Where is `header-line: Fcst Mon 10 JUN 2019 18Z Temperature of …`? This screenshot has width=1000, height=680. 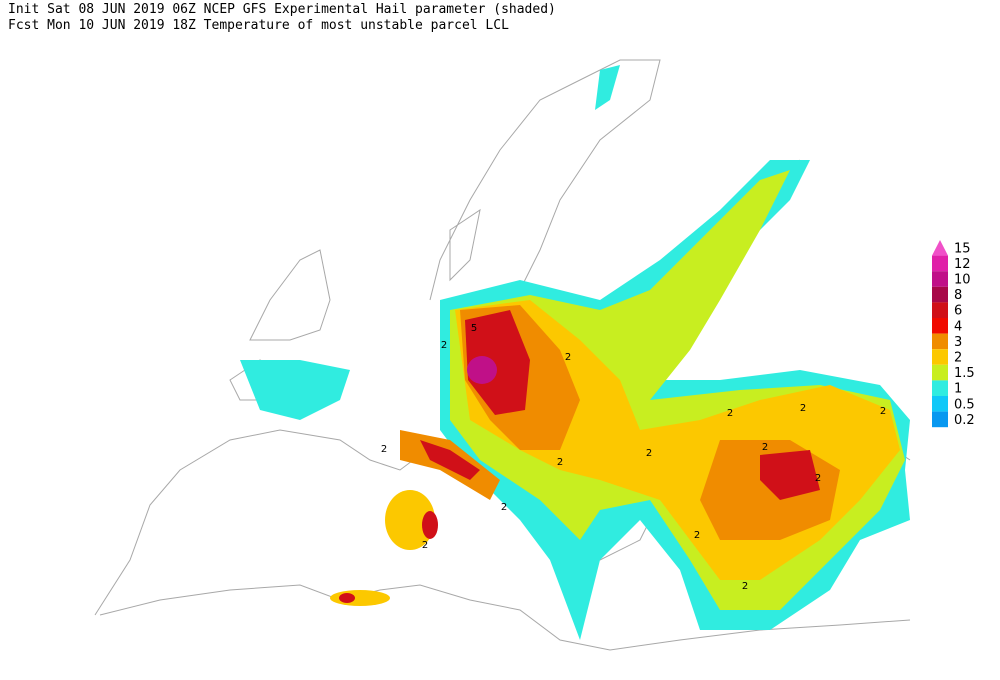
header-line: Fcst Mon 10 JUN 2019 18Z Temperature of … is located at coordinates (258, 25).